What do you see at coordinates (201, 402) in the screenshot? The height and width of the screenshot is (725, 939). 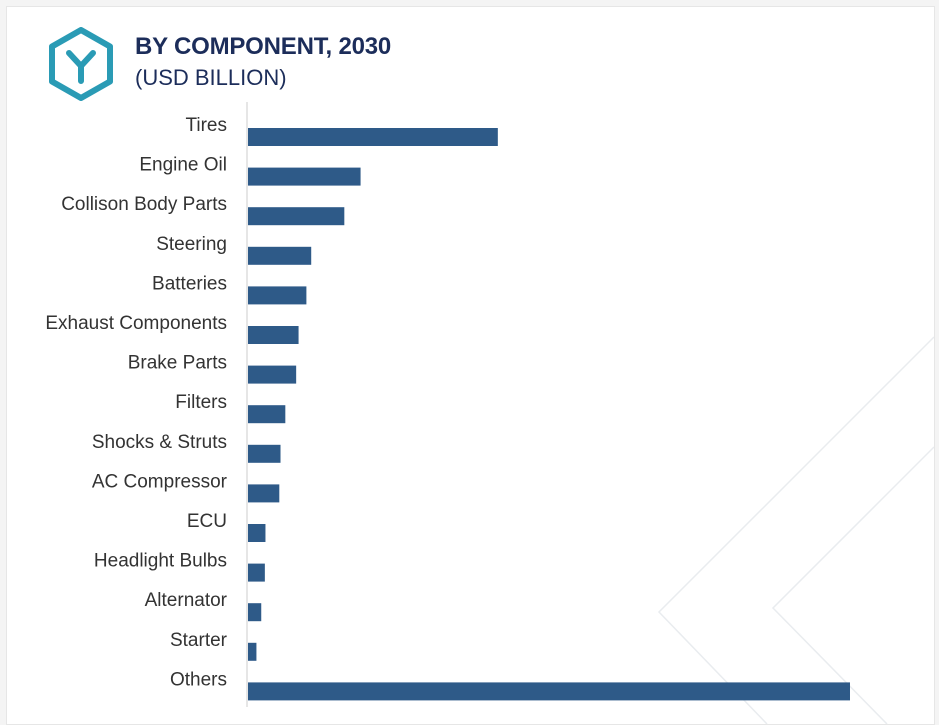 I see `category-label: Filters` at bounding box center [201, 402].